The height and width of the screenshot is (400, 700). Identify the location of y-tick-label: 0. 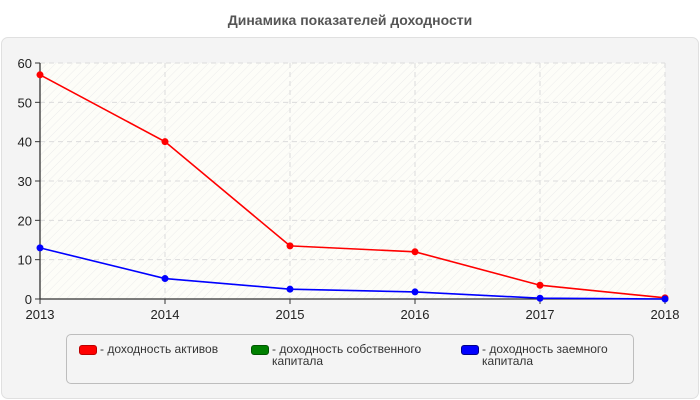
(28, 299).